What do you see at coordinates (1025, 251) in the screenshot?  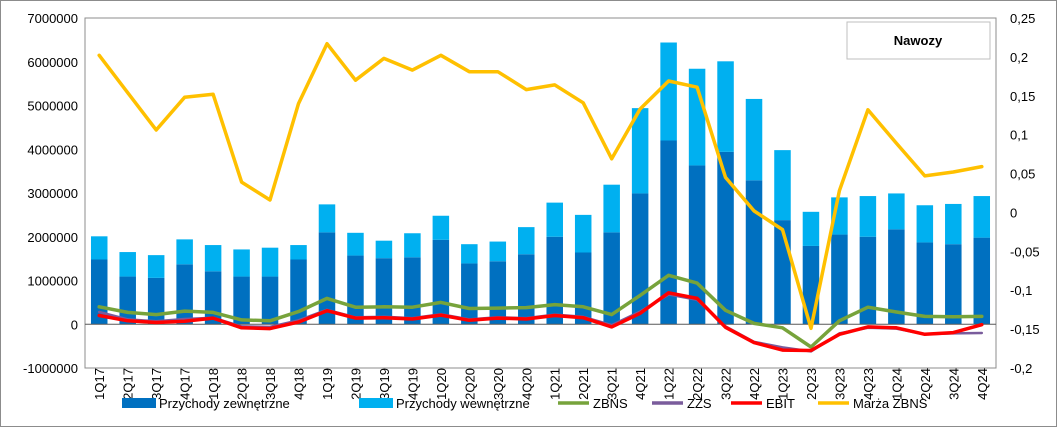 I see `right-axis-tick-label: -0,05` at bounding box center [1025, 251].